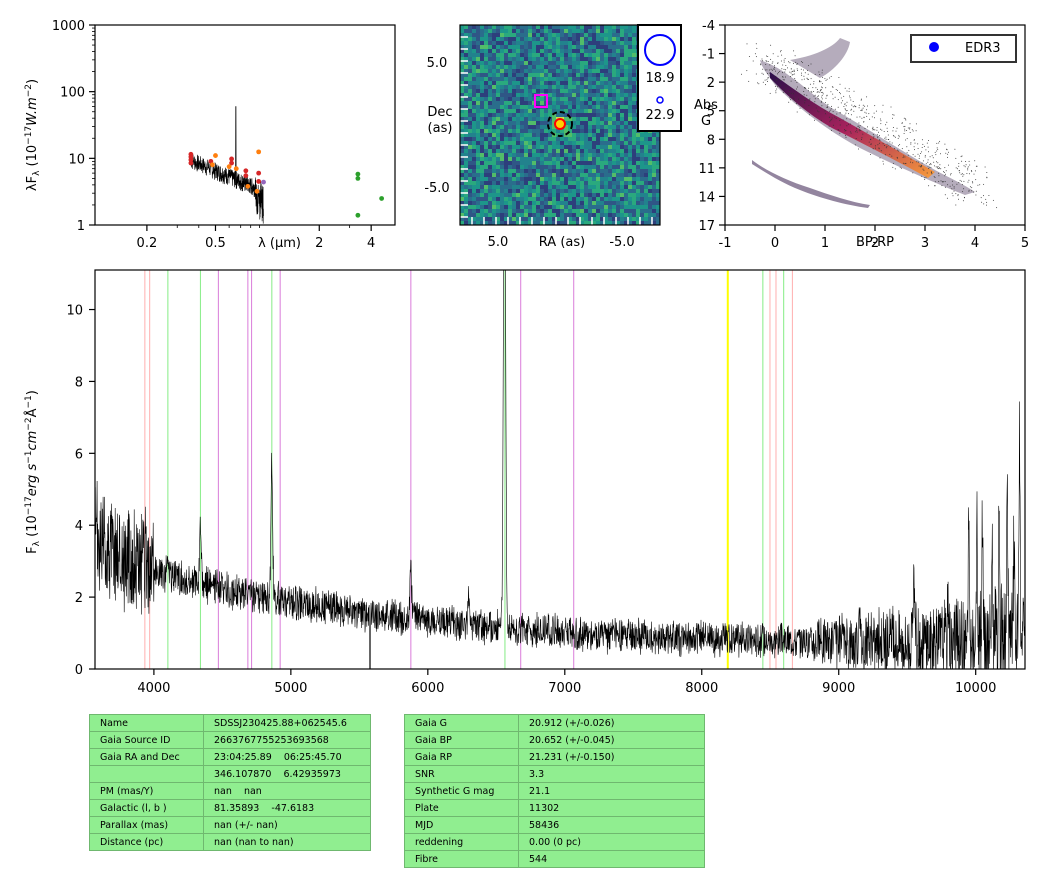  Describe the element at coordinates (287, 825) in the screenshot. I see `table-value: nan (+/- nan)` at that location.